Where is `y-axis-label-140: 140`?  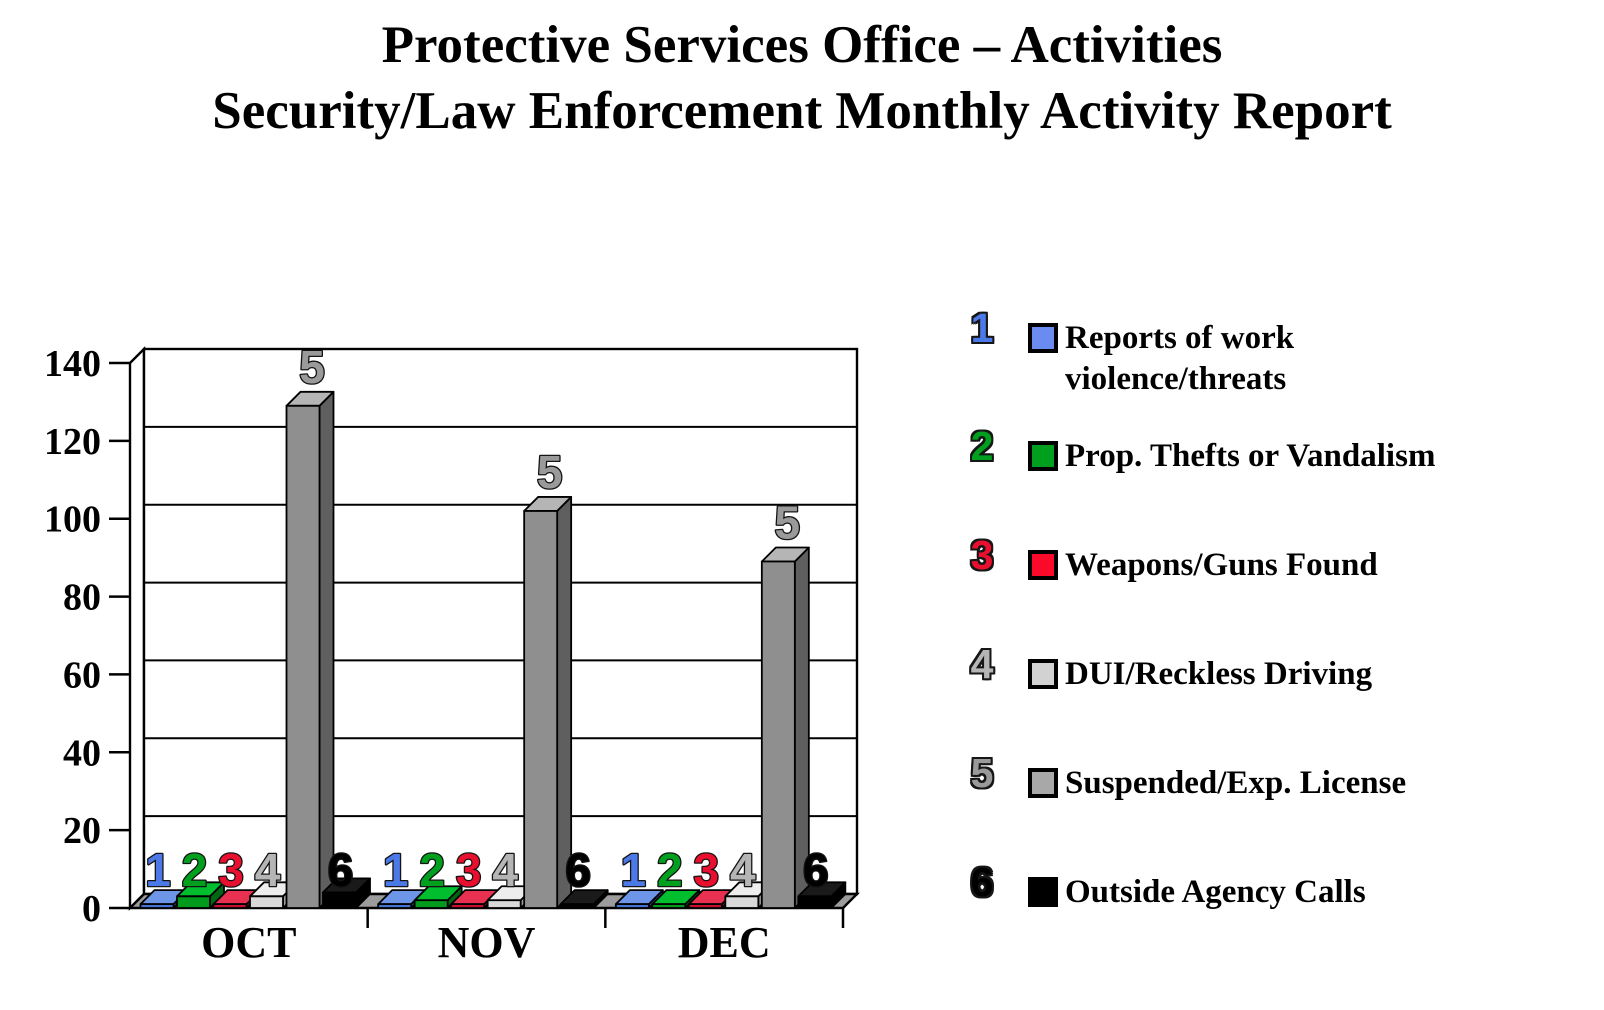 y-axis-label-140: 140 is located at coordinates (72, 364).